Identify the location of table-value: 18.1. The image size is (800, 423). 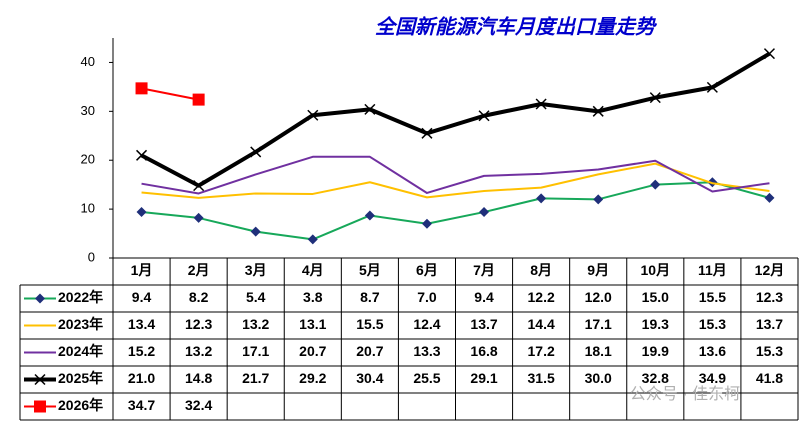
(598, 351).